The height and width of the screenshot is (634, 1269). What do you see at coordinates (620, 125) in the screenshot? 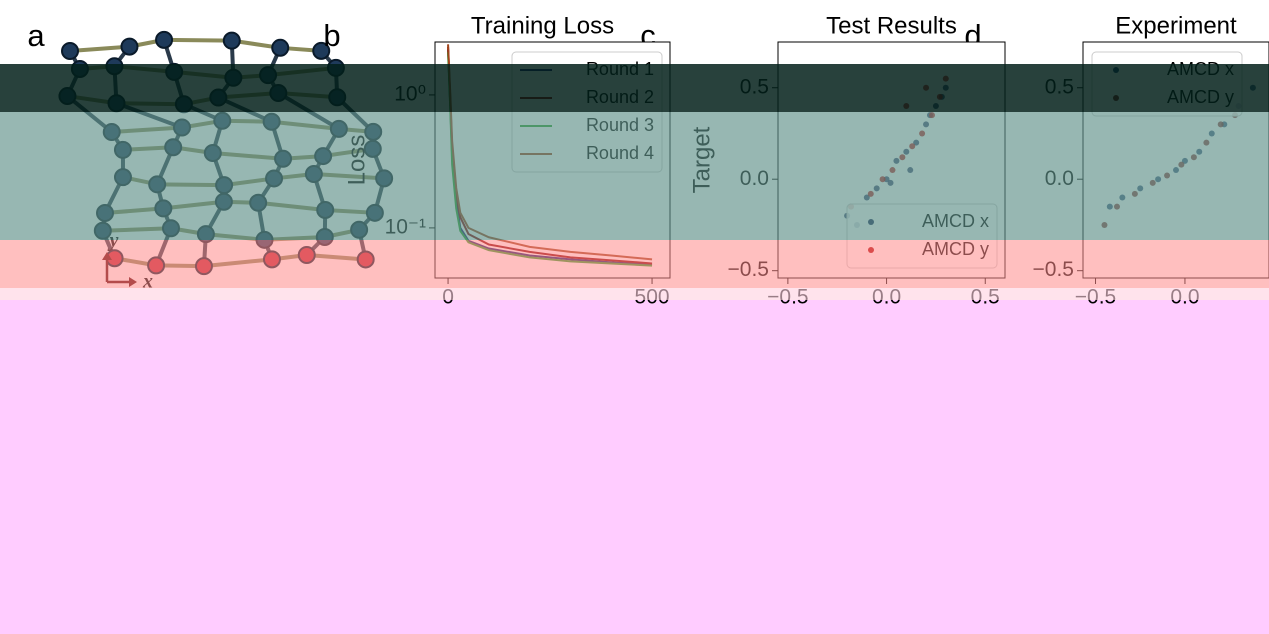
I see `legend-label: Round 3` at bounding box center [620, 125].